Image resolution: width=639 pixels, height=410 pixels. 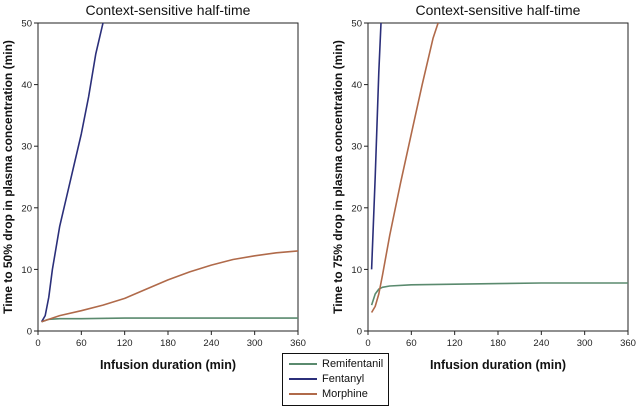 I want to click on legend-item-remifentanil: Remifentanil, so click(x=336, y=364).